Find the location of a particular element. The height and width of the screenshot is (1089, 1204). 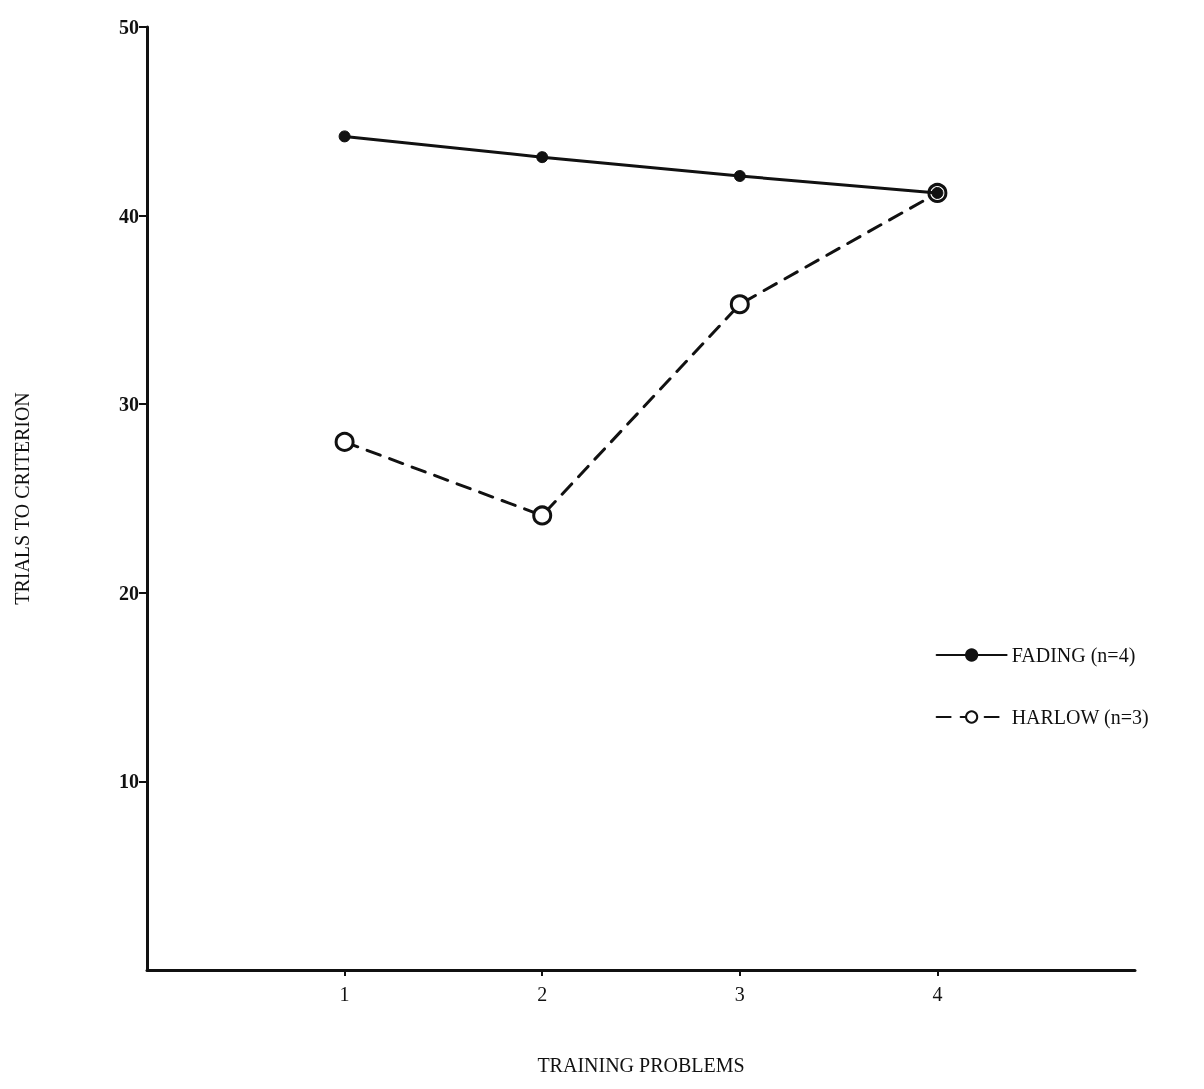

x-tick-label: 1 is located at coordinates (344, 994).